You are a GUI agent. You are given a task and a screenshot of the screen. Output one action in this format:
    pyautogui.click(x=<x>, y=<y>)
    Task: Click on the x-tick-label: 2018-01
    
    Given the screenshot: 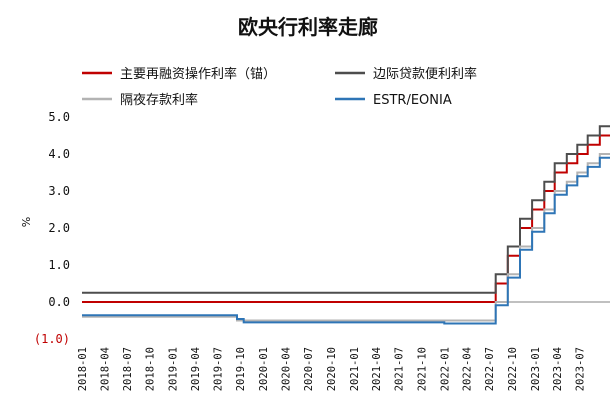 What is the action you would take?
    pyautogui.click(x=83, y=369)
    